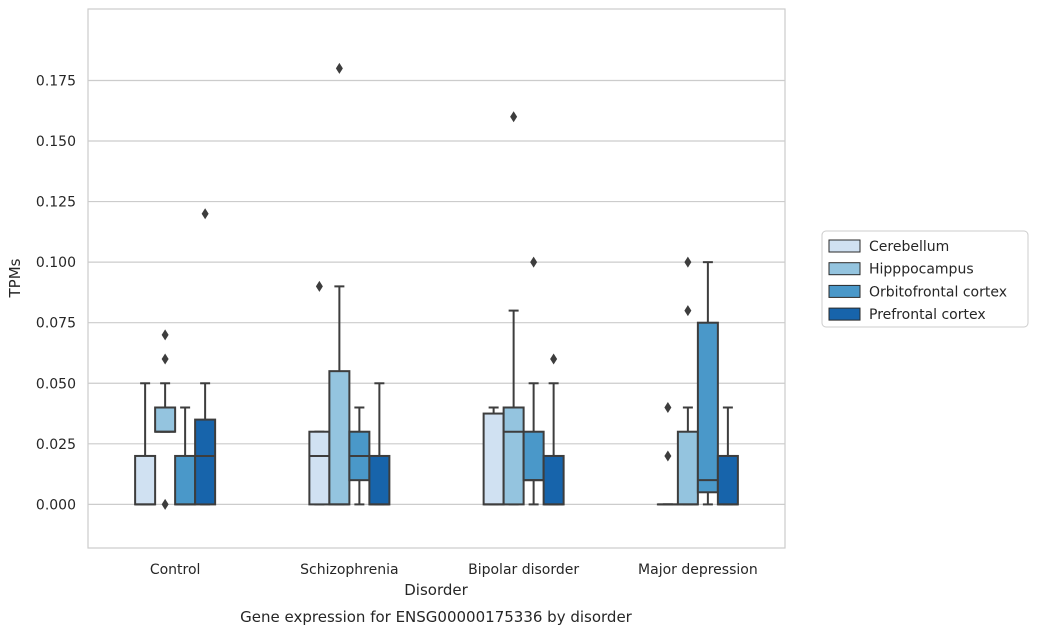 This screenshot has height=634, width=1037. What do you see at coordinates (349, 570) in the screenshot?
I see `x-tick-label: Schizophrenia` at bounding box center [349, 570].